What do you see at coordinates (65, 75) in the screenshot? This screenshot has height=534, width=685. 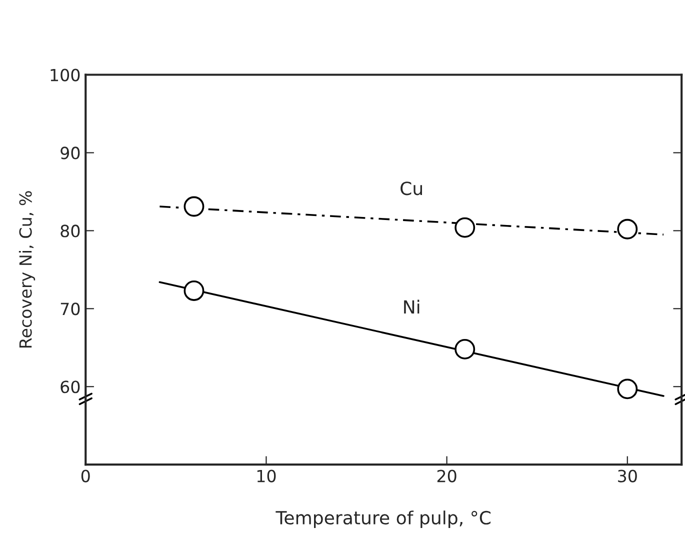 I see `y-tick-label: 100` at bounding box center [65, 75].